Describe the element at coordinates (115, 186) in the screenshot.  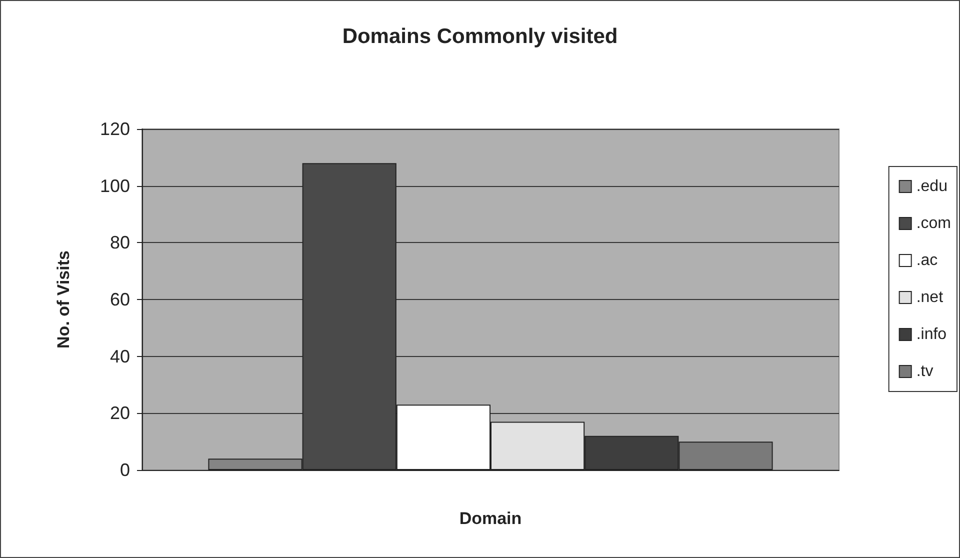
I see `y-tick-label: 100` at that location.